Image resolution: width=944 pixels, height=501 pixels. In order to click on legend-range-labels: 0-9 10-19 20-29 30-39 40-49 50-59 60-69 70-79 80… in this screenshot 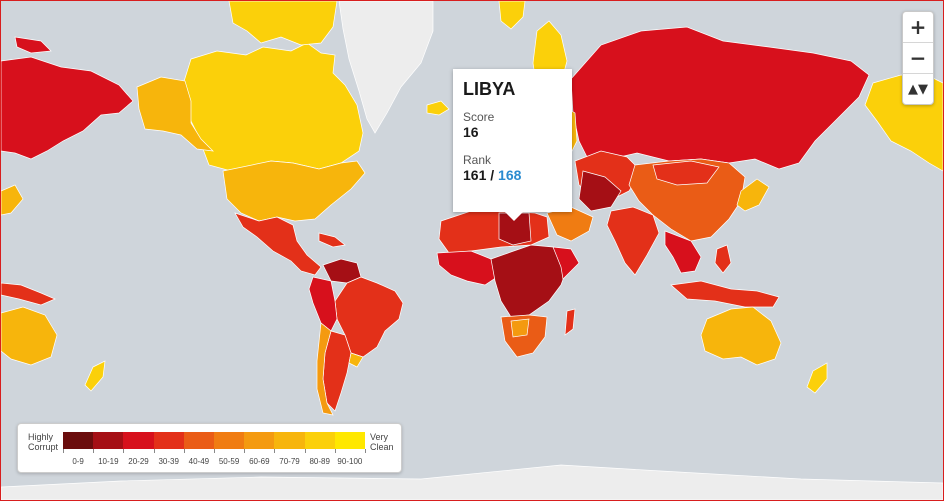, I will do `click(214, 462)`.